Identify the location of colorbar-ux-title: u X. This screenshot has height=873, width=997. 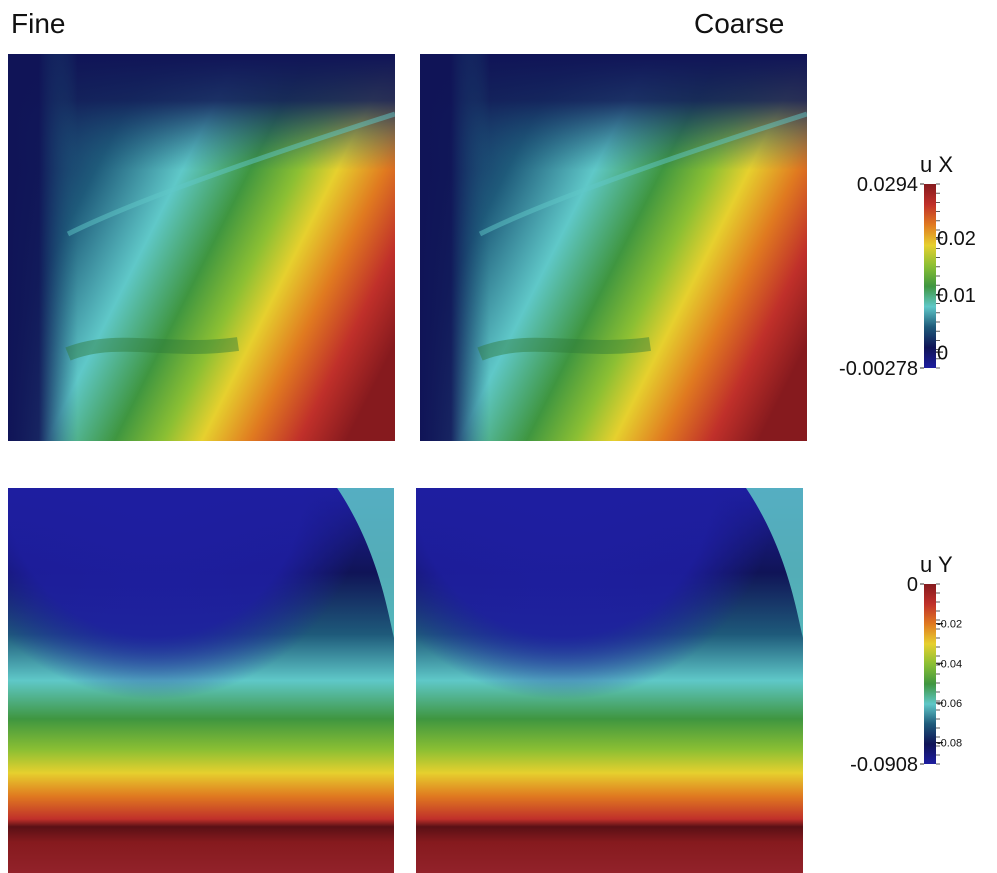
(936, 164).